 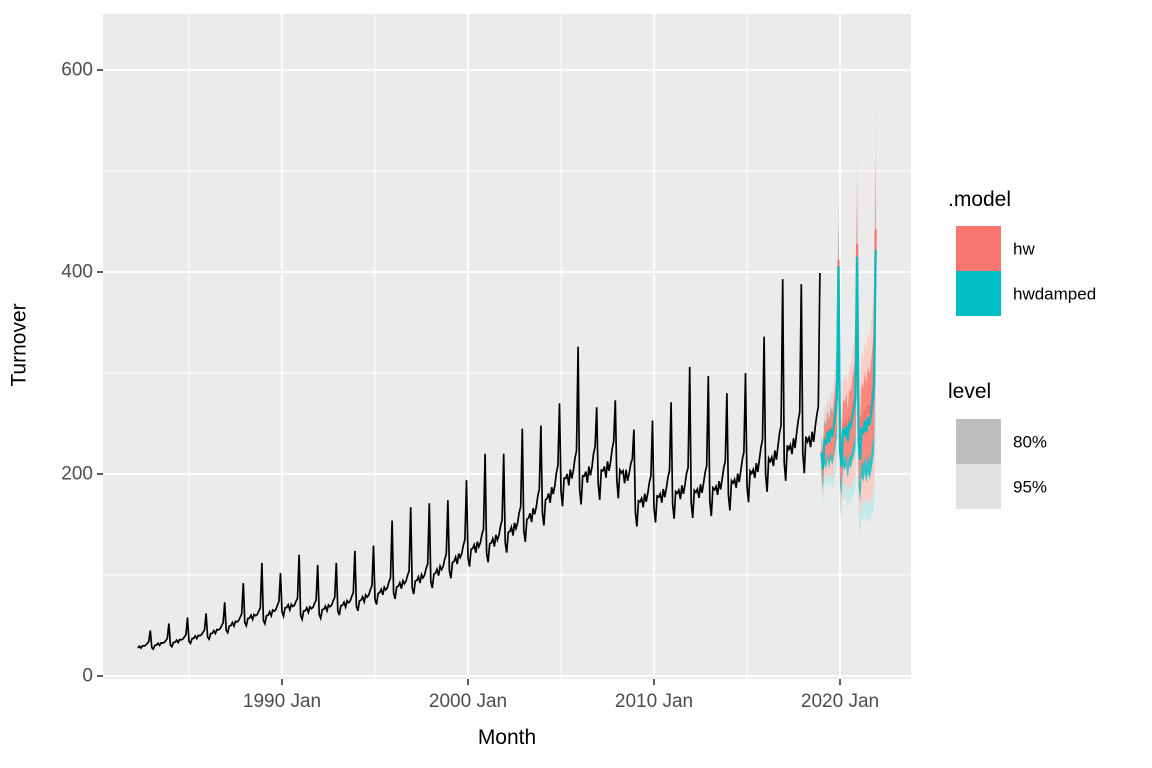 I want to click on legend-level-title: level, so click(x=970, y=391).